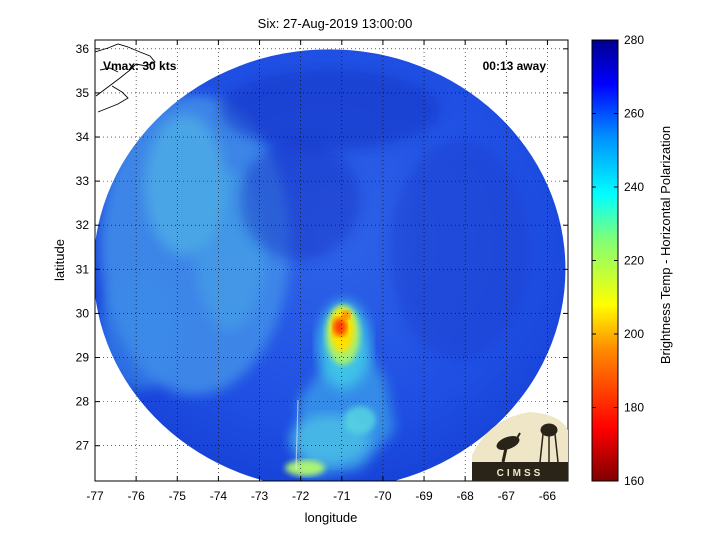  Describe the element at coordinates (260, 496) in the screenshot. I see `x-tick-label: -73` at that location.